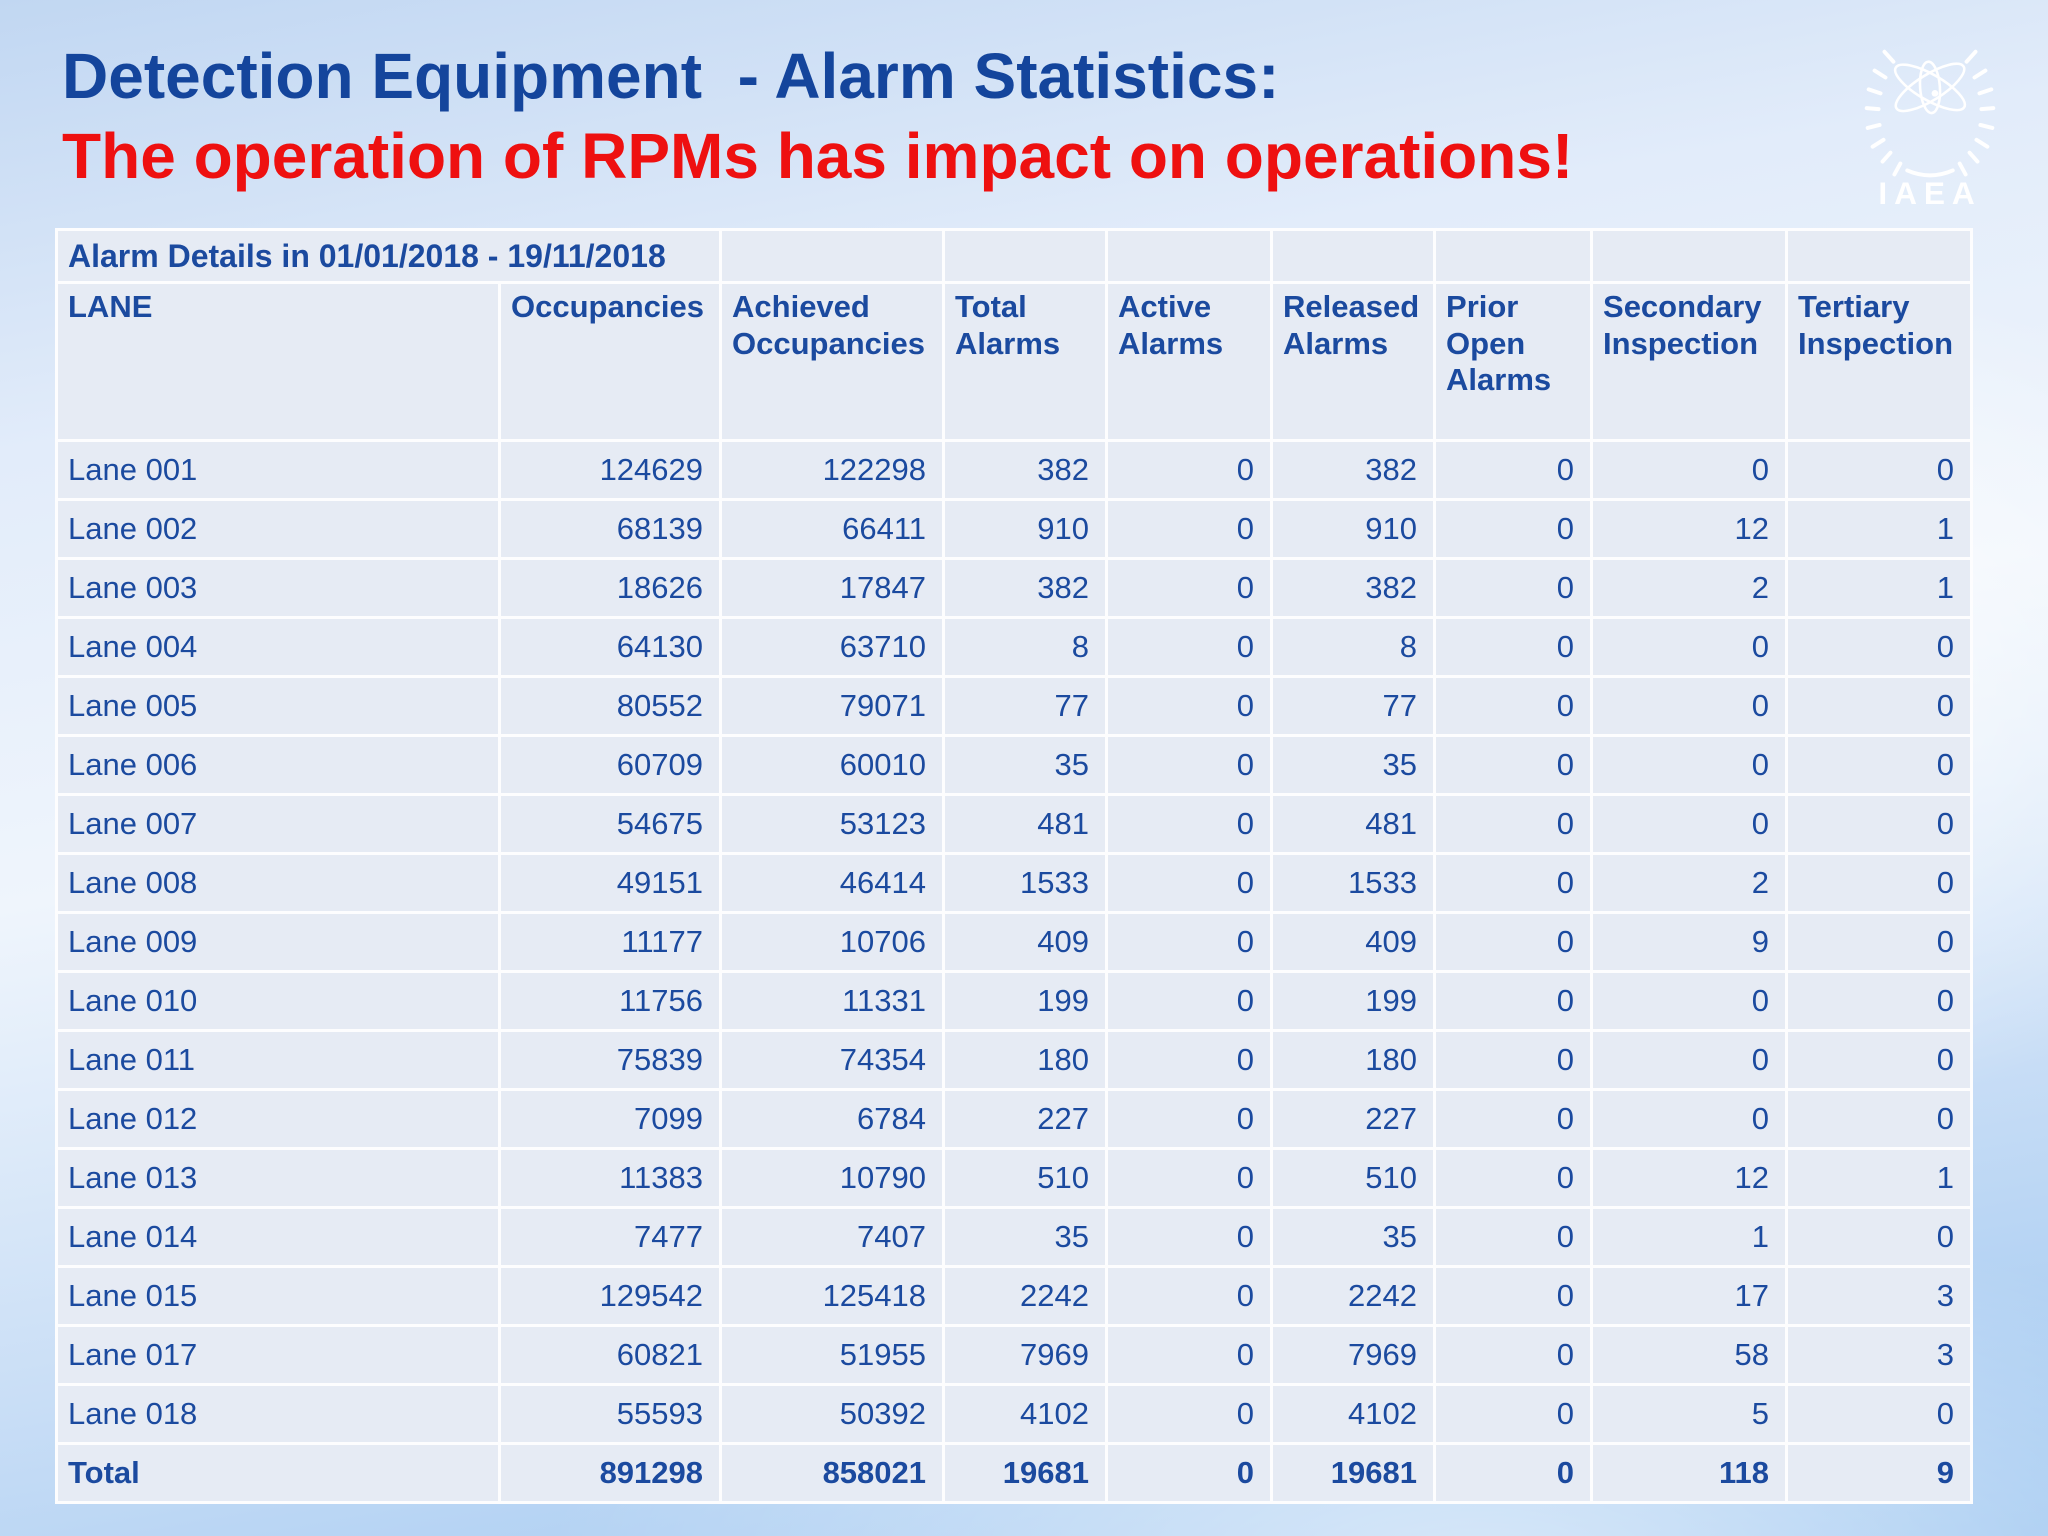 This screenshot has height=1536, width=2048. Describe the element at coordinates (1689, 1355) in the screenshot. I see `value-cell: 58` at that location.